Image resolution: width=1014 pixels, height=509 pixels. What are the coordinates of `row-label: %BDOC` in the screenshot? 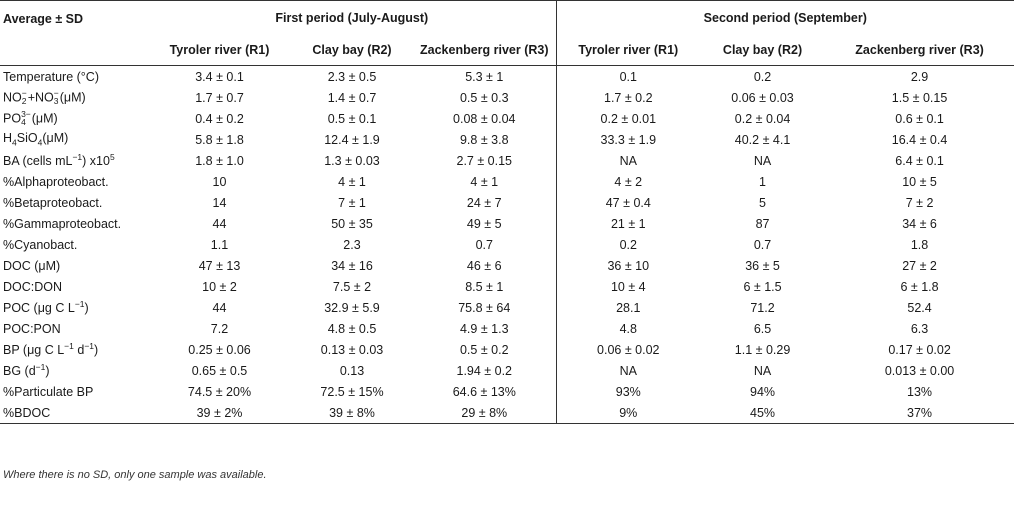 It's located at (74, 413).